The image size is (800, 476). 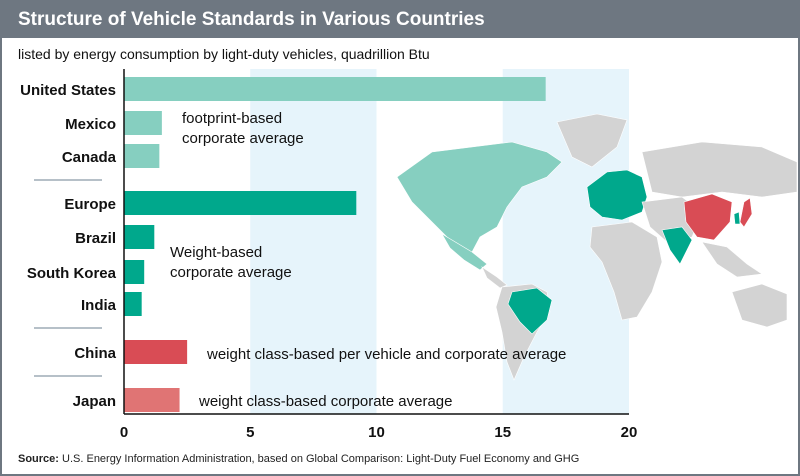 What do you see at coordinates (95, 238) in the screenshot?
I see `category-label: Brazil` at bounding box center [95, 238].